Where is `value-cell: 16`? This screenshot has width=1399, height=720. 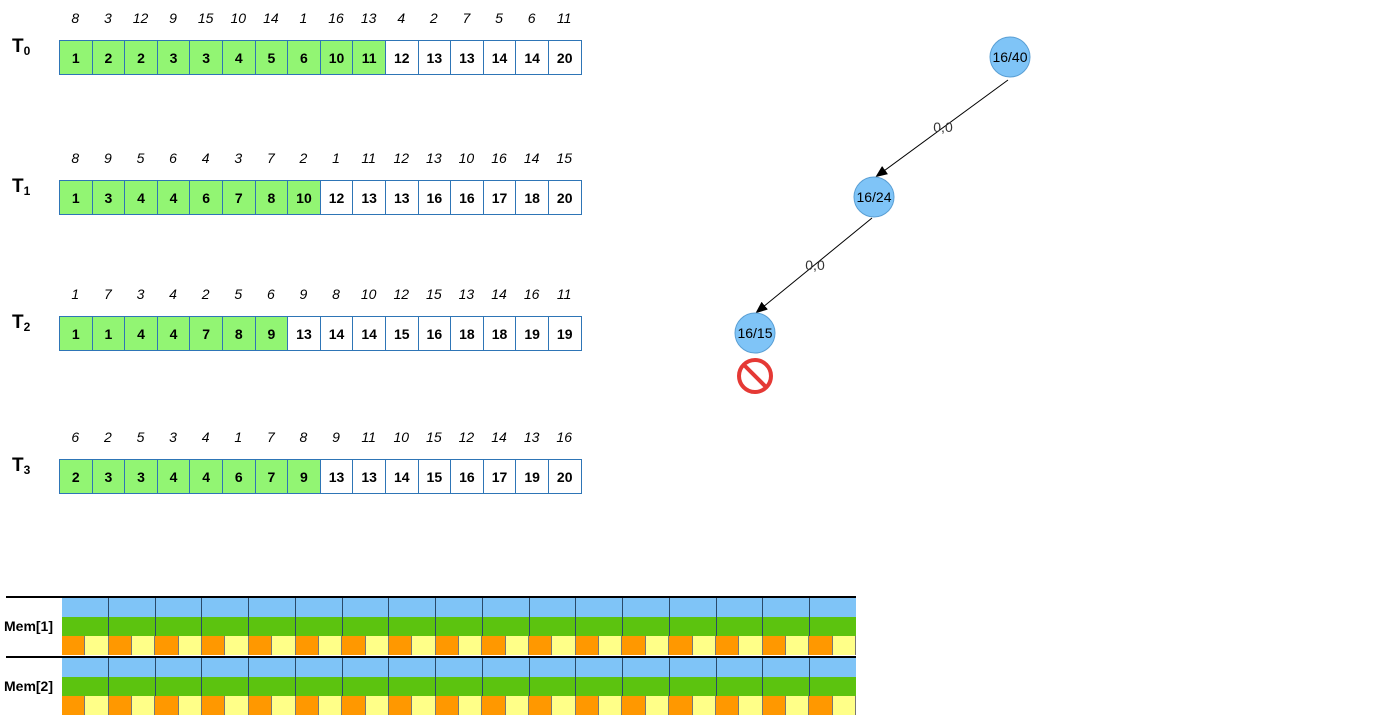 value-cell: 16 is located at coordinates (435, 197).